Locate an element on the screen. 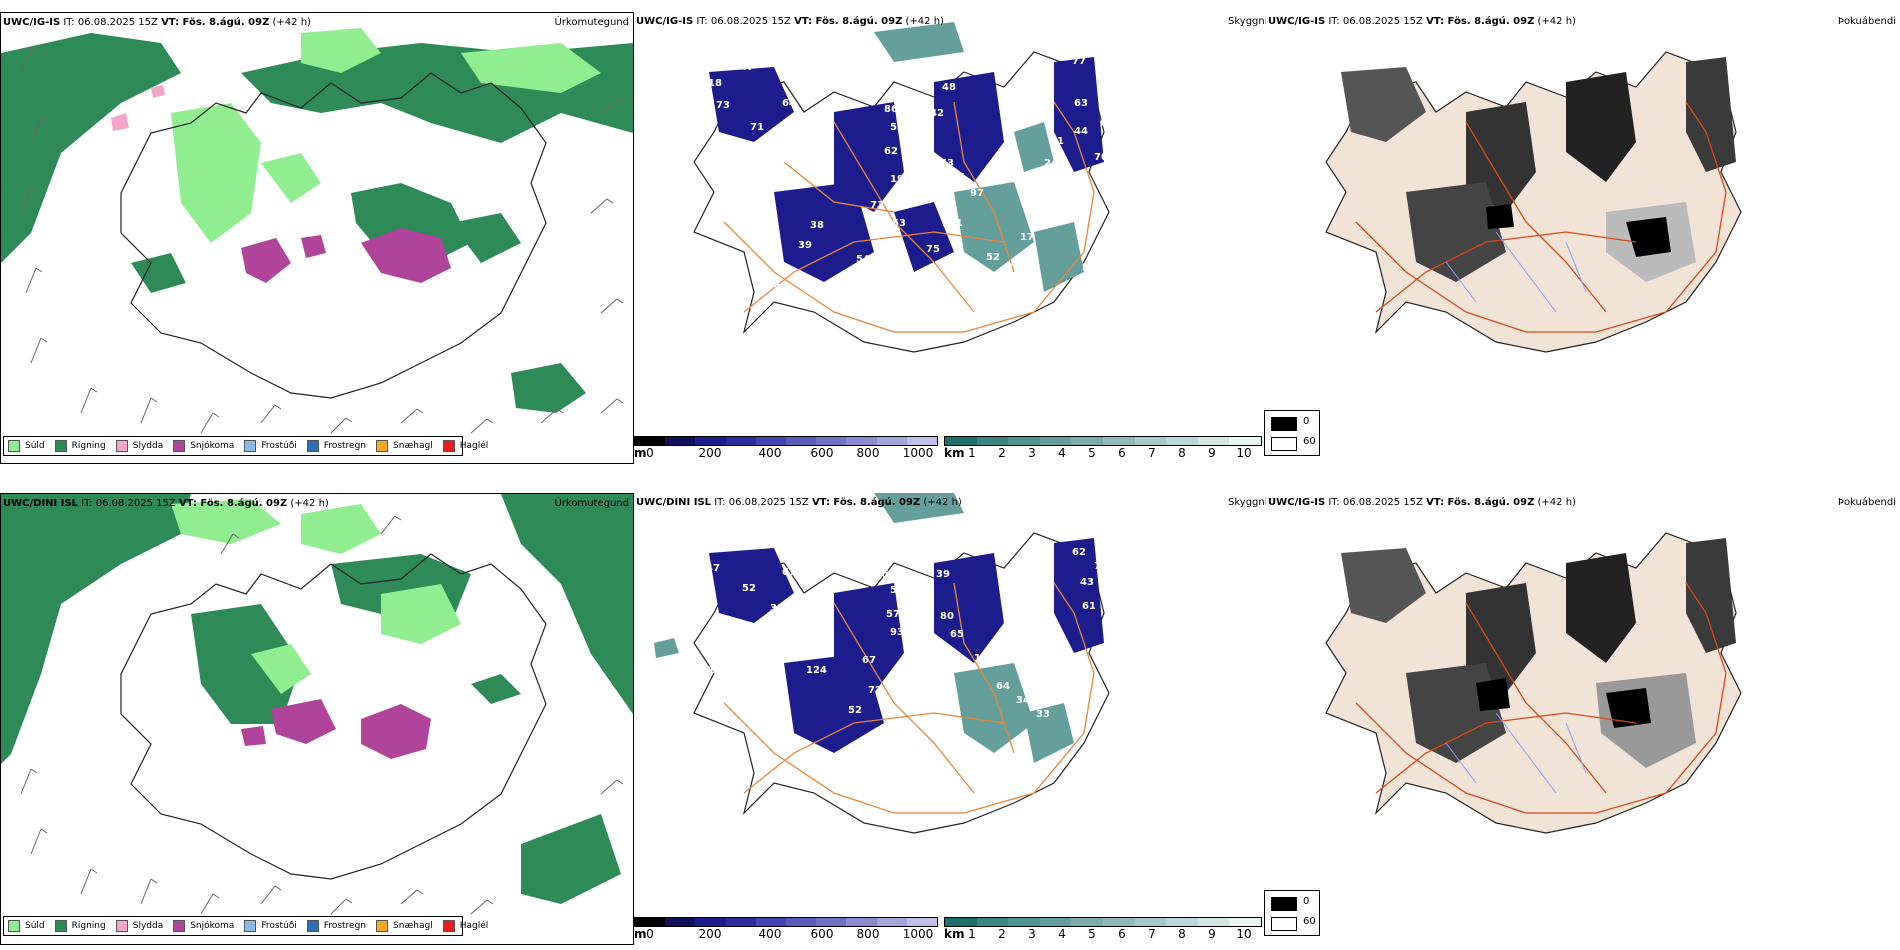  ceiling-label: 50 is located at coordinates (1033, 554).